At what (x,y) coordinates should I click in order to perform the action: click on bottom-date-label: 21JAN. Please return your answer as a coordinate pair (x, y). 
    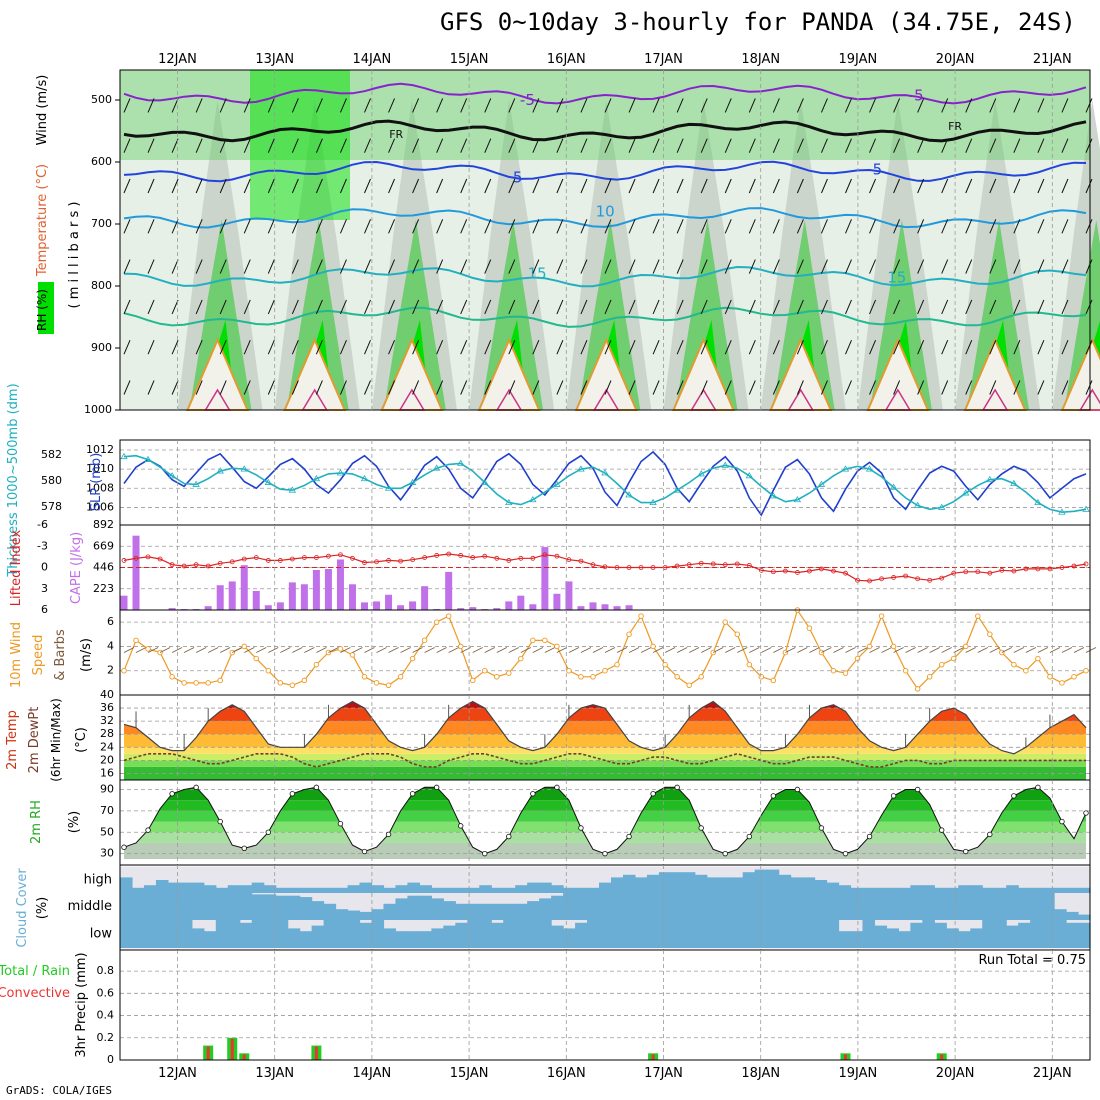
    Looking at the image, I should click on (1052, 1073).